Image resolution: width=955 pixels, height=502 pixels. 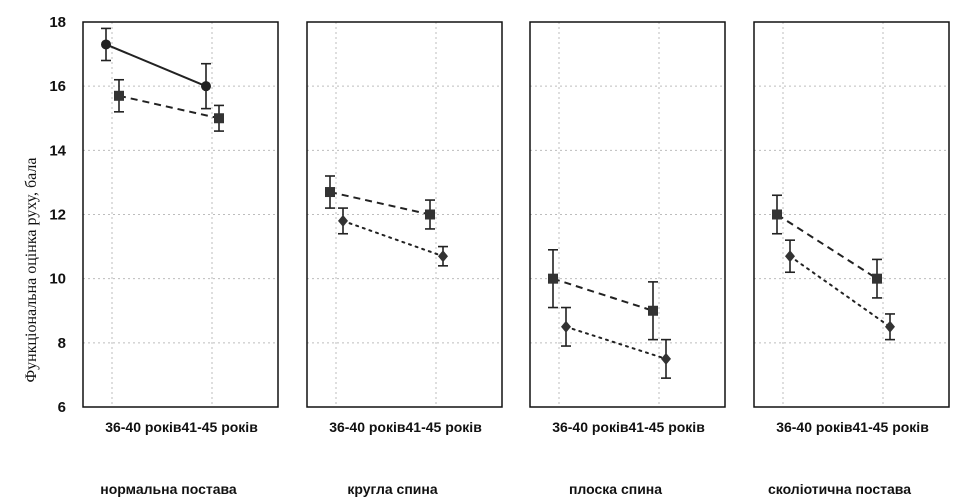 What do you see at coordinates (57, 215) in the screenshot?
I see `y-tick-label: 12` at bounding box center [57, 215].